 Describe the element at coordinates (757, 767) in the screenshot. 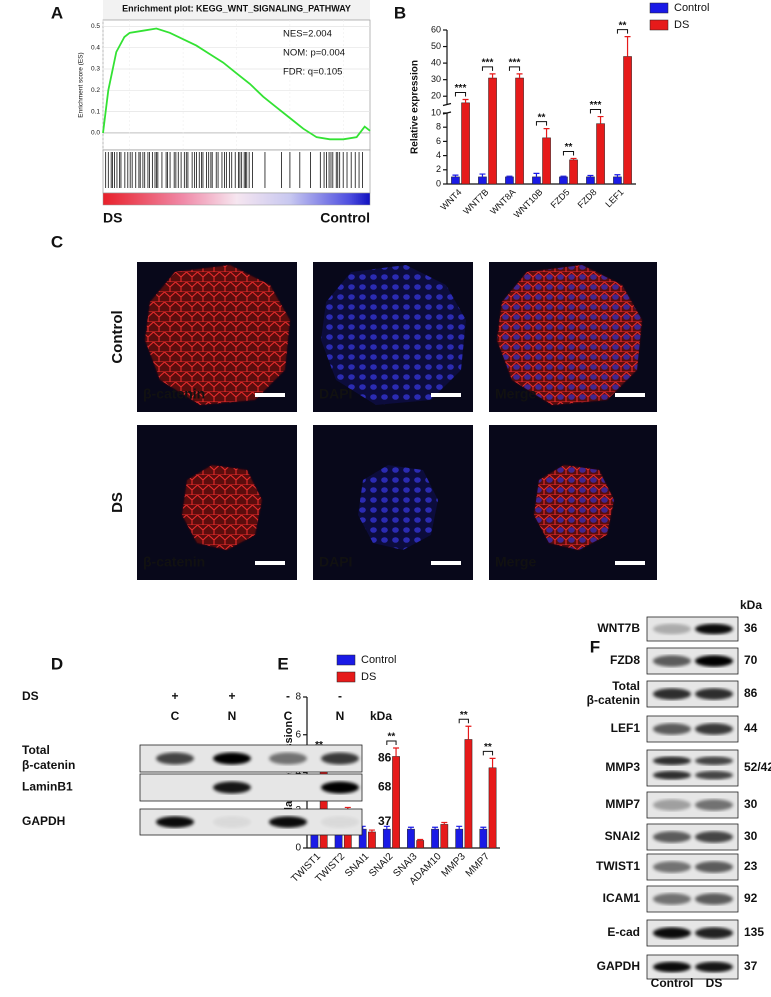

I see `kda: 52/42` at that location.